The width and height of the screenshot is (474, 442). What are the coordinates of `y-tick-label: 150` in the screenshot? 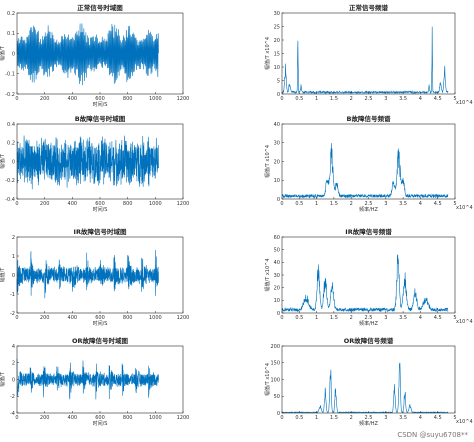 It's located at (275, 364).